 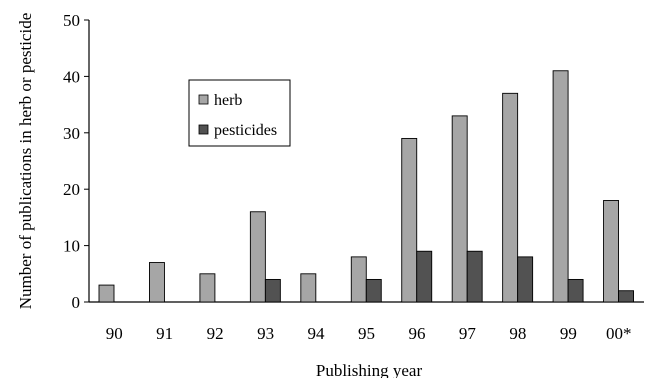 I want to click on y-tick-label: 50, so click(x=71, y=20).